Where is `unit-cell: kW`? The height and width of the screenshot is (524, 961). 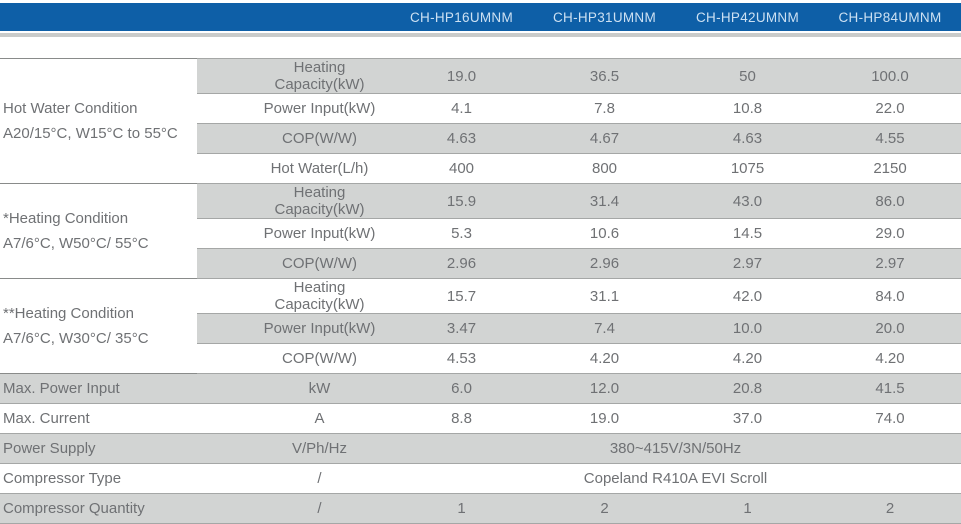 unit-cell: kW is located at coordinates (293, 388).